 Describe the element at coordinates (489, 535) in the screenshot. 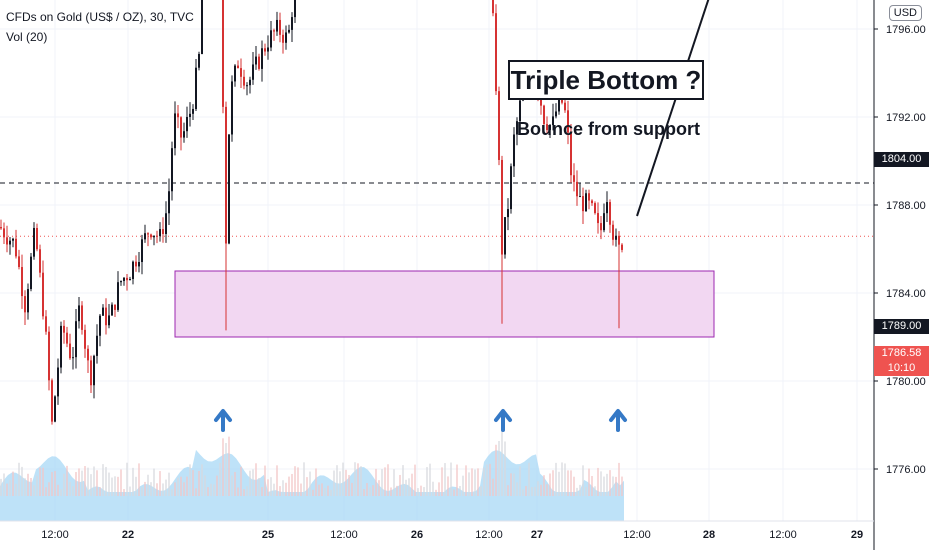

I see `x-tick-label-5: 12:00` at that location.